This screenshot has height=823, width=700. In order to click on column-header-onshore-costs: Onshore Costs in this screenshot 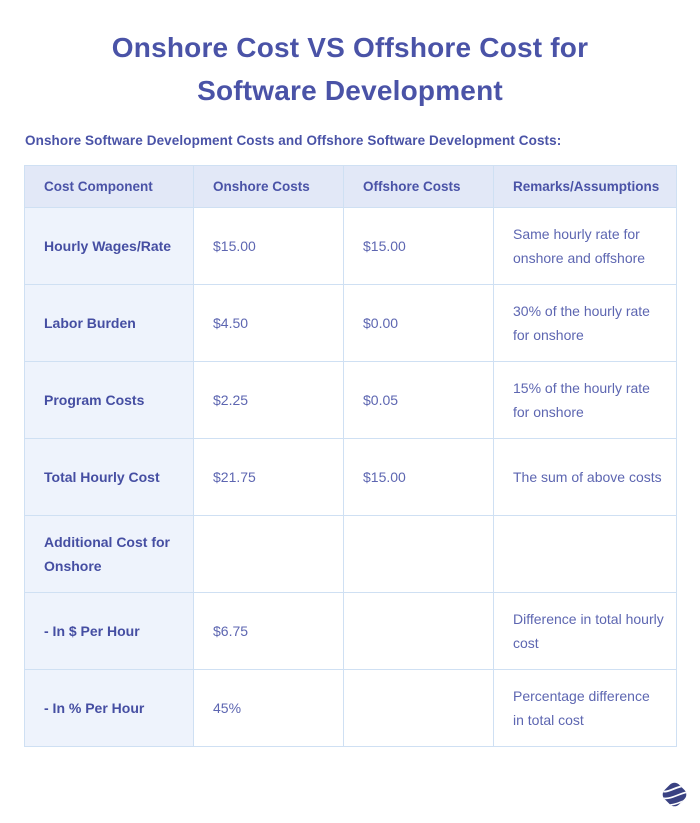, I will do `click(268, 186)`.